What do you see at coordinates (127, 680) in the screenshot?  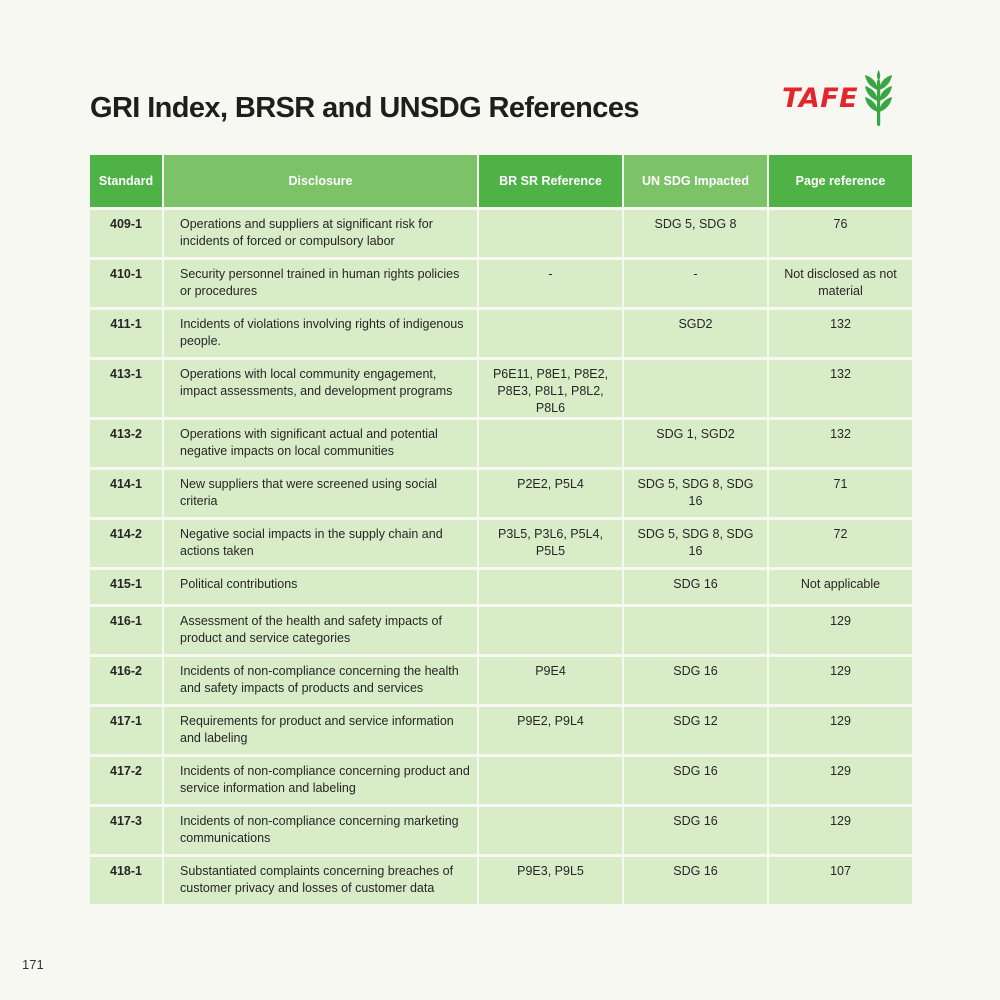 I see `cell-standard: 416-2` at bounding box center [127, 680].